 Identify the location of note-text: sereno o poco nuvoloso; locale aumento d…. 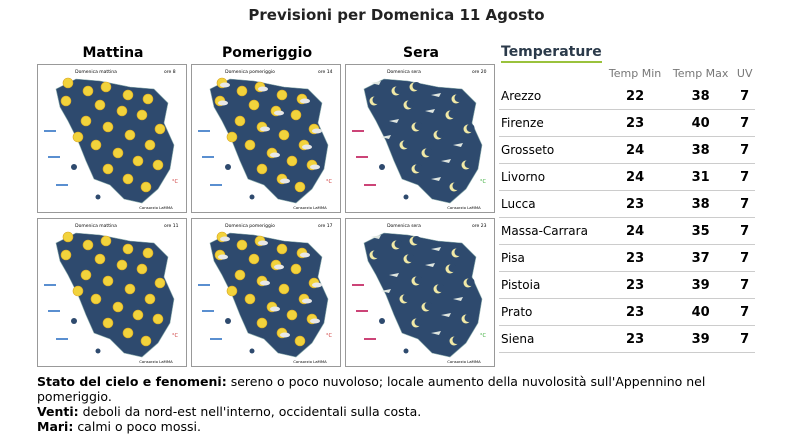
(371, 389).